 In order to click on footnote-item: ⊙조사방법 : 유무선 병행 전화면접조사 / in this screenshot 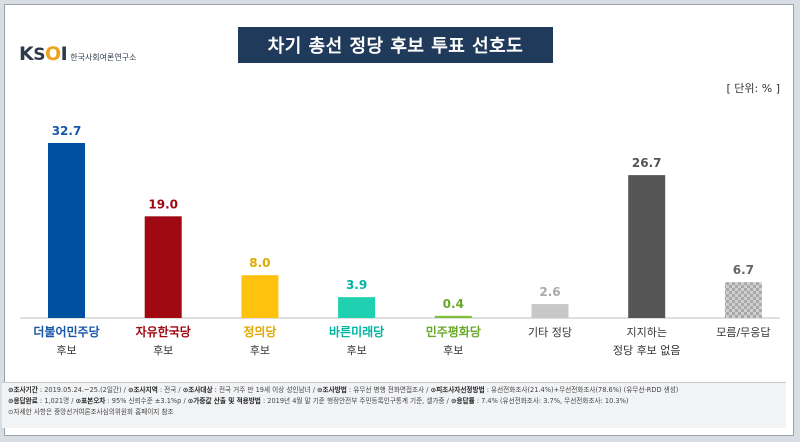, I will do `click(374, 390)`.